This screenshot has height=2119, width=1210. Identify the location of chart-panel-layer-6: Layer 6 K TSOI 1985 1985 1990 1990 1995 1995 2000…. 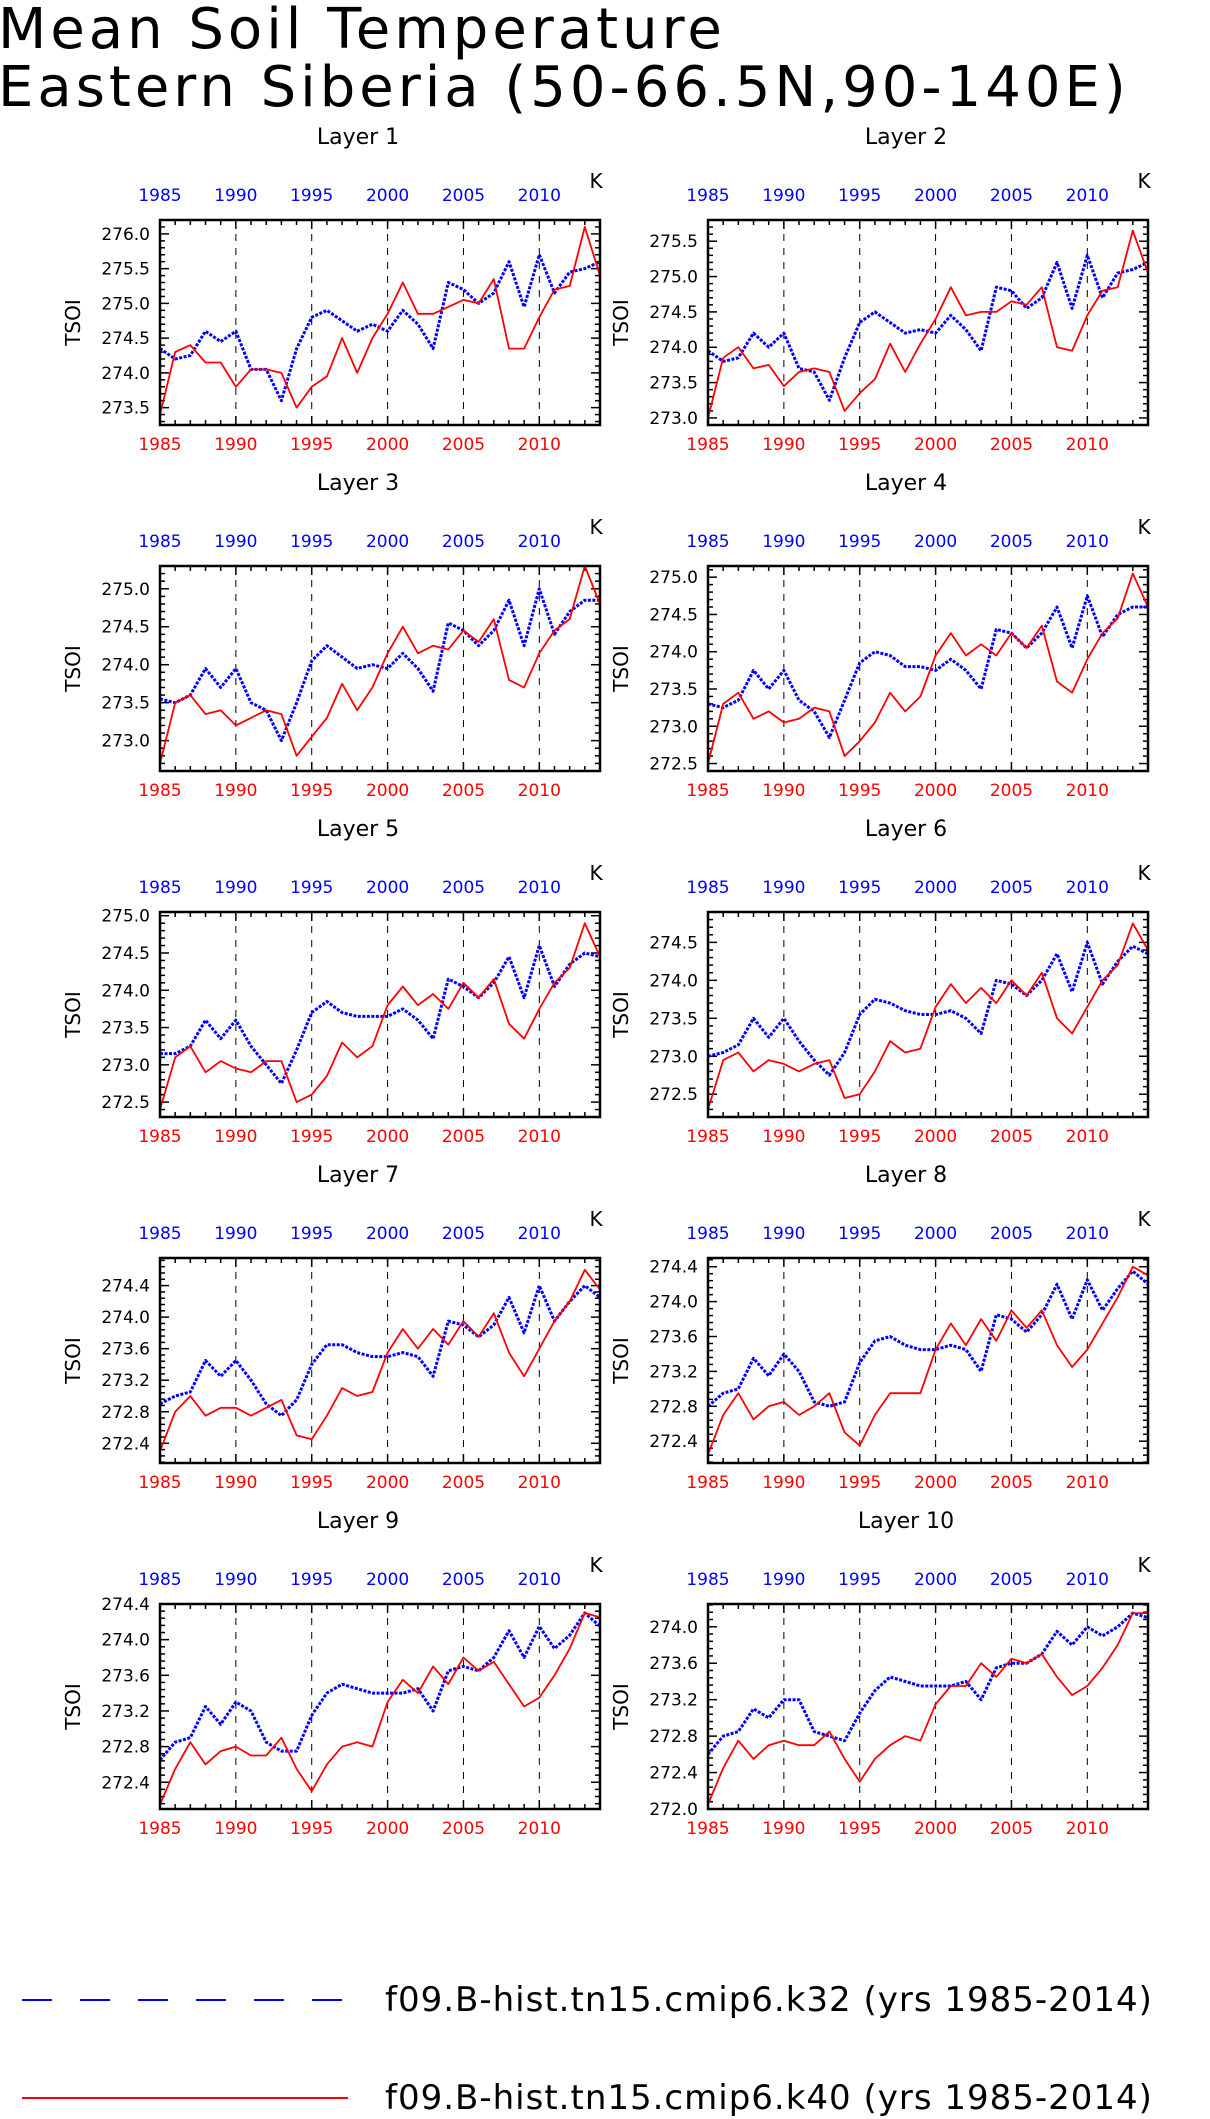
(880, 982).